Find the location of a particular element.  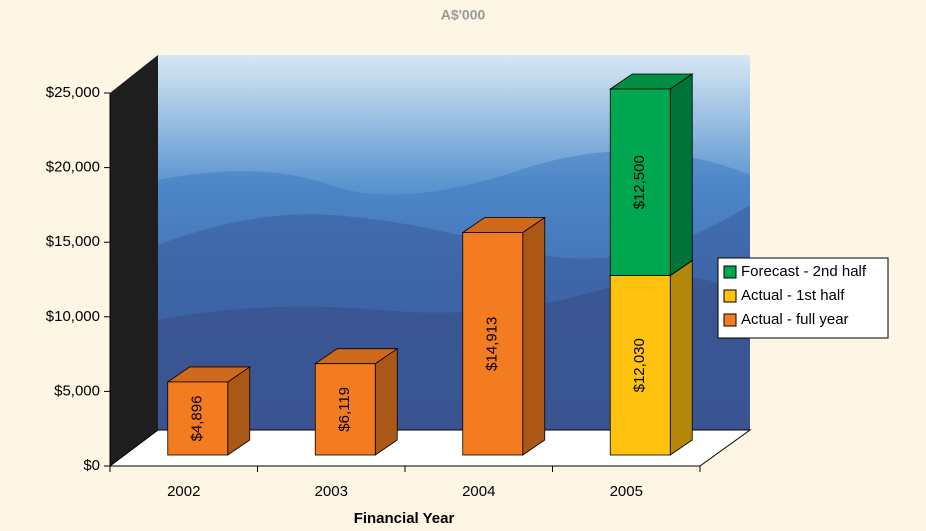

y-tick-label: $15,000 is located at coordinates (73, 241).